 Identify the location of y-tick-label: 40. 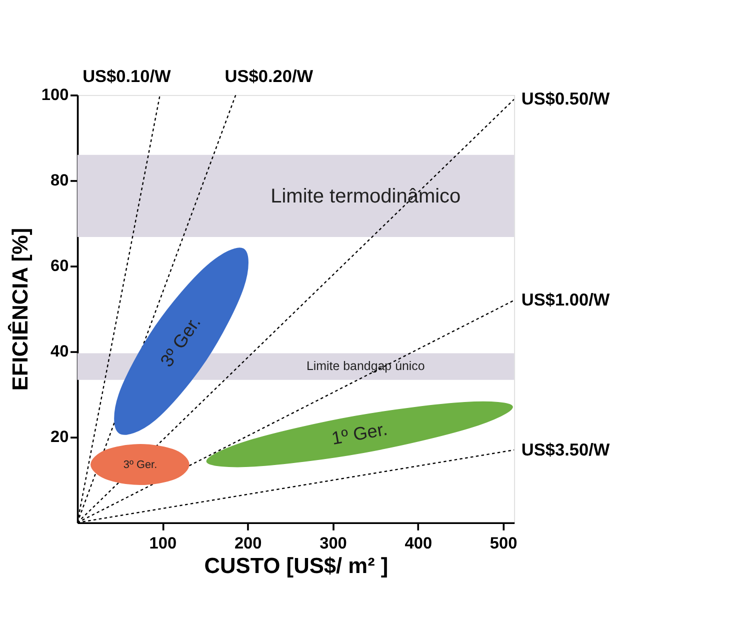
(59, 351).